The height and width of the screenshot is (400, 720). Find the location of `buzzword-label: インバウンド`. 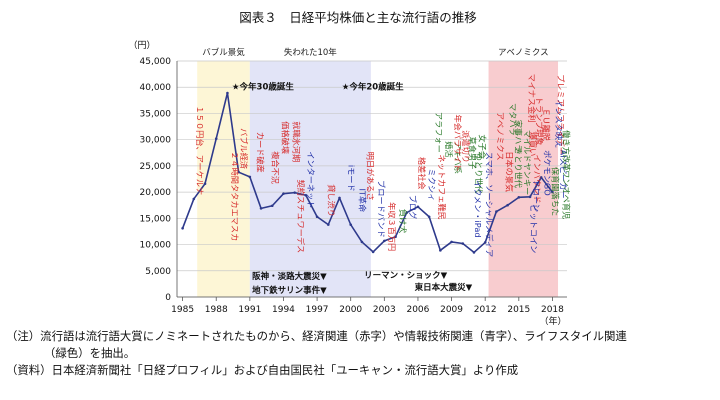

buzzword-label: インバウンド is located at coordinates (538, 178).